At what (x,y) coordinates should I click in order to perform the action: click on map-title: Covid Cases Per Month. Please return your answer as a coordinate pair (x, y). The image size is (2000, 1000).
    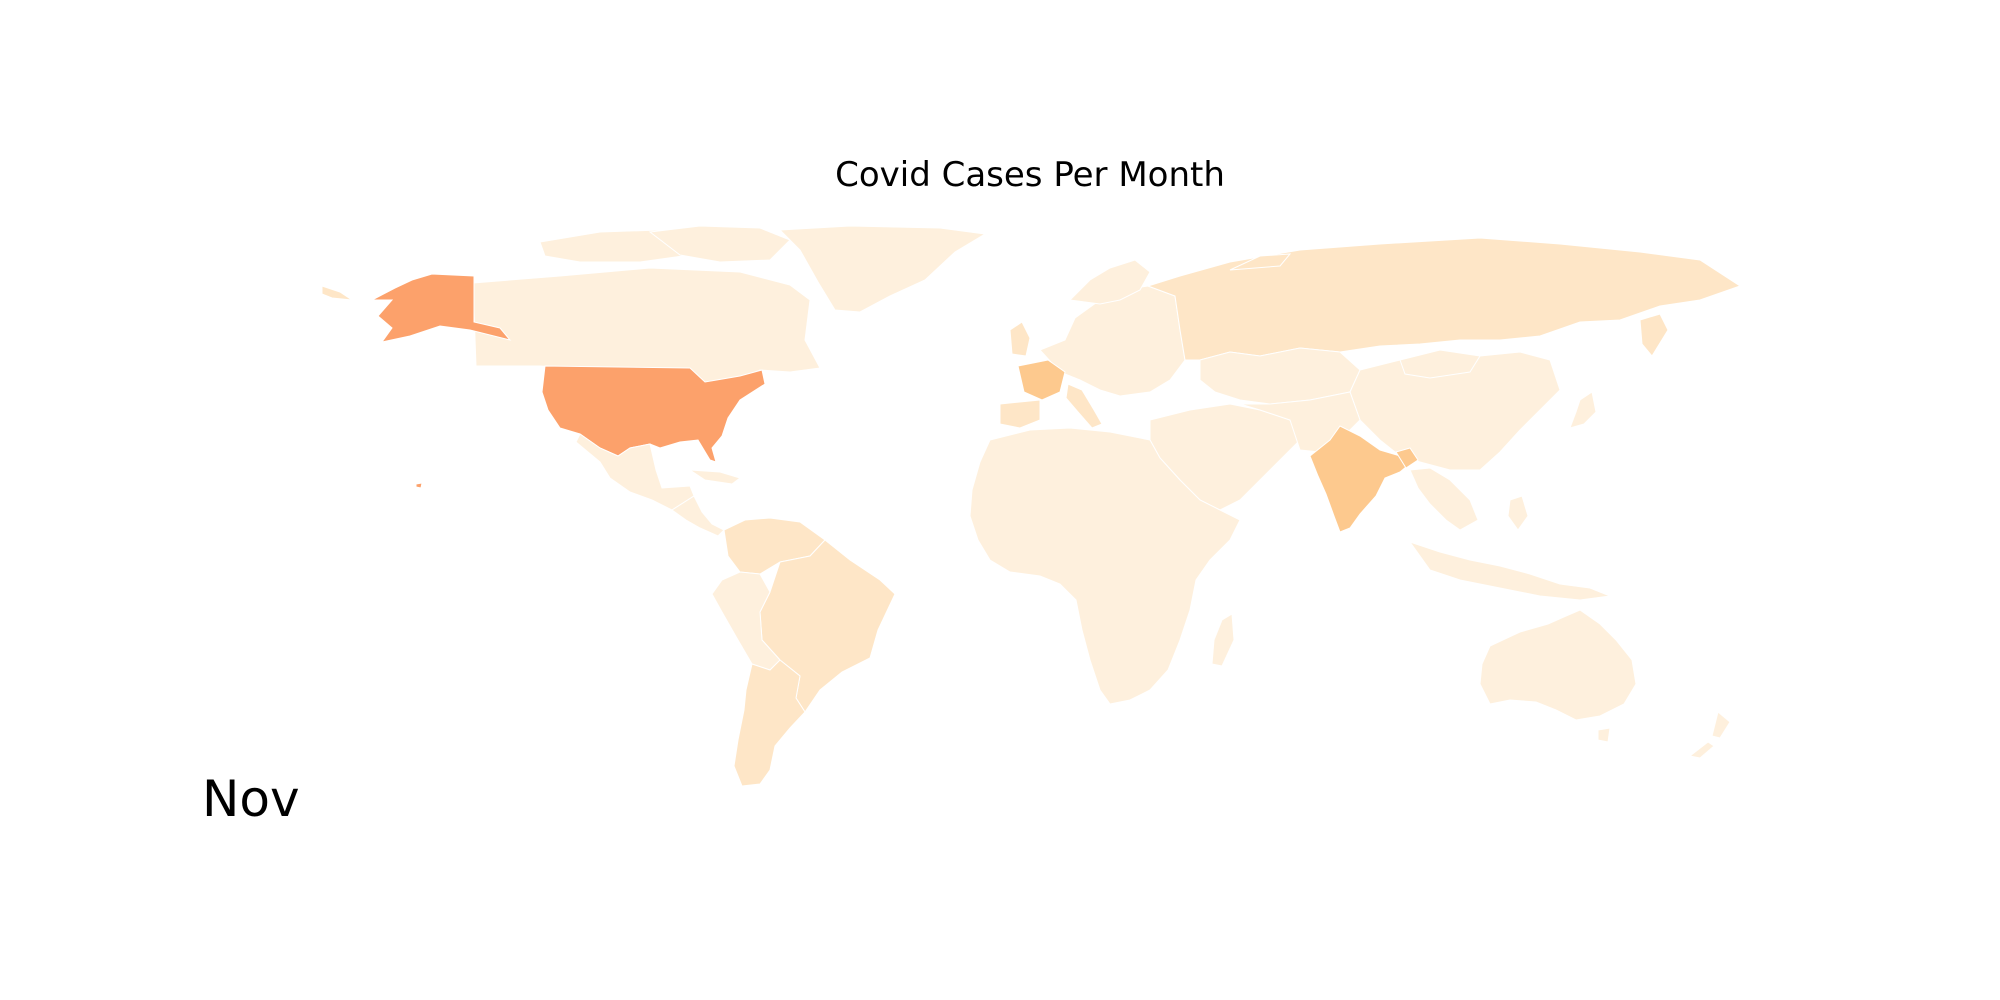
    Looking at the image, I should click on (1030, 175).